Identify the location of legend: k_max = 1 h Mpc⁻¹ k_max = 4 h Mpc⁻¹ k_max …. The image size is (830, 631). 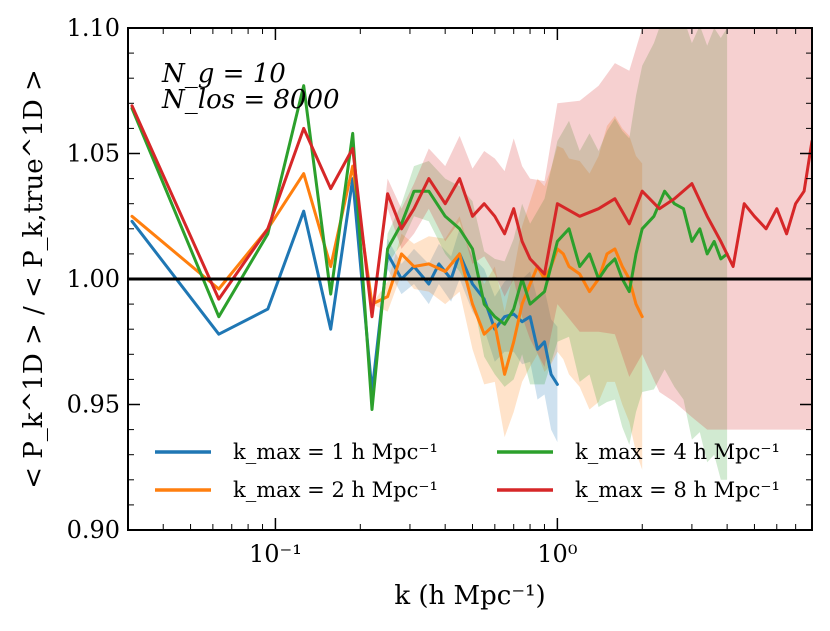
(467, 471).